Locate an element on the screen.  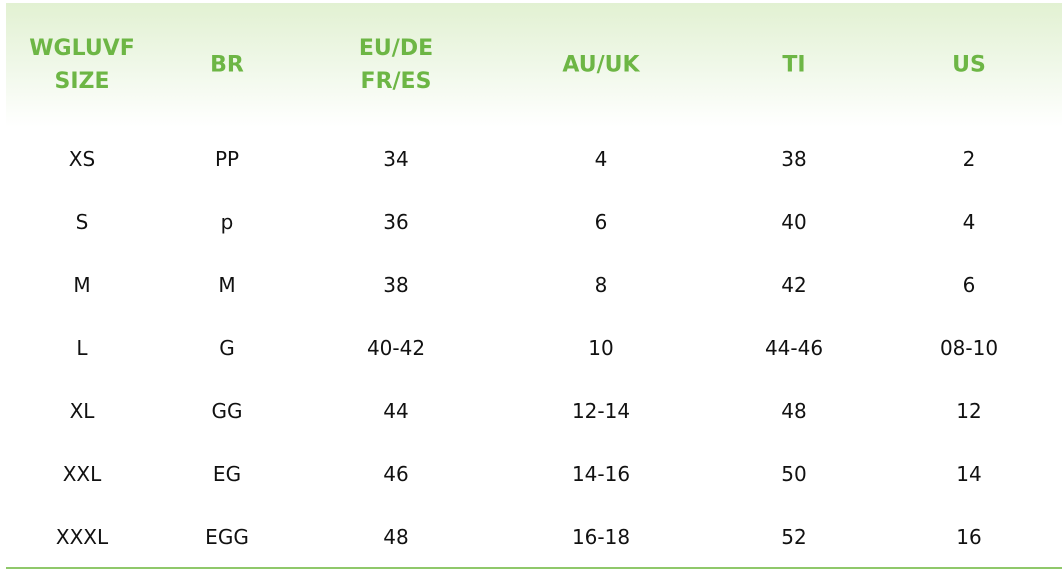
table-cell: 16 is located at coordinates (969, 537).